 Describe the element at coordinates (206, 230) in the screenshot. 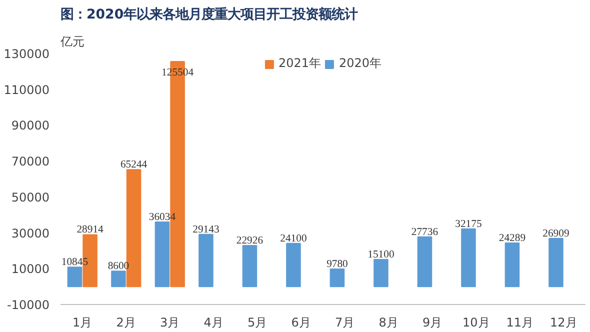

I see `data-label: 29143` at that location.